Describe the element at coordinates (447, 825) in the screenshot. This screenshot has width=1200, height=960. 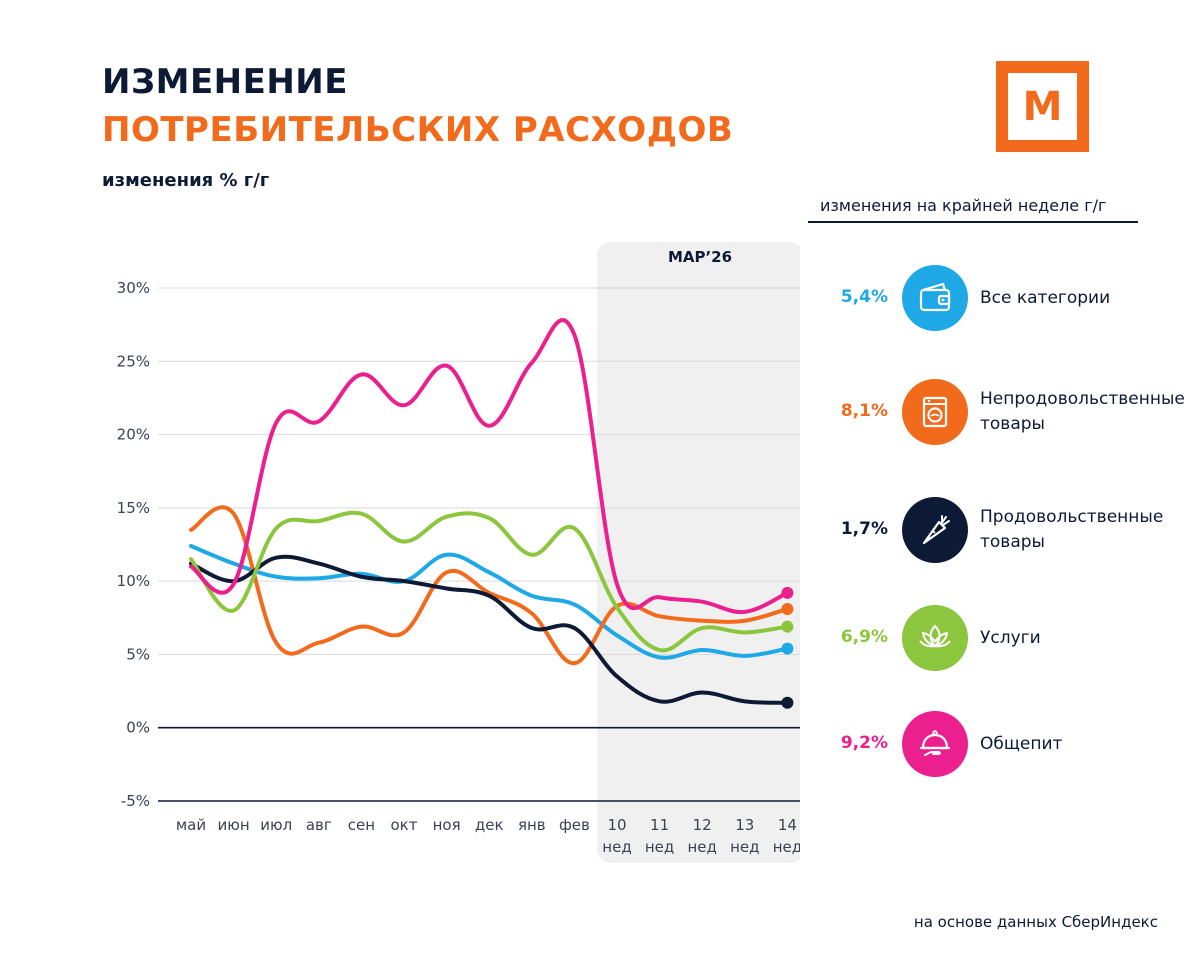
I see `x-tick-label: ноя` at that location.